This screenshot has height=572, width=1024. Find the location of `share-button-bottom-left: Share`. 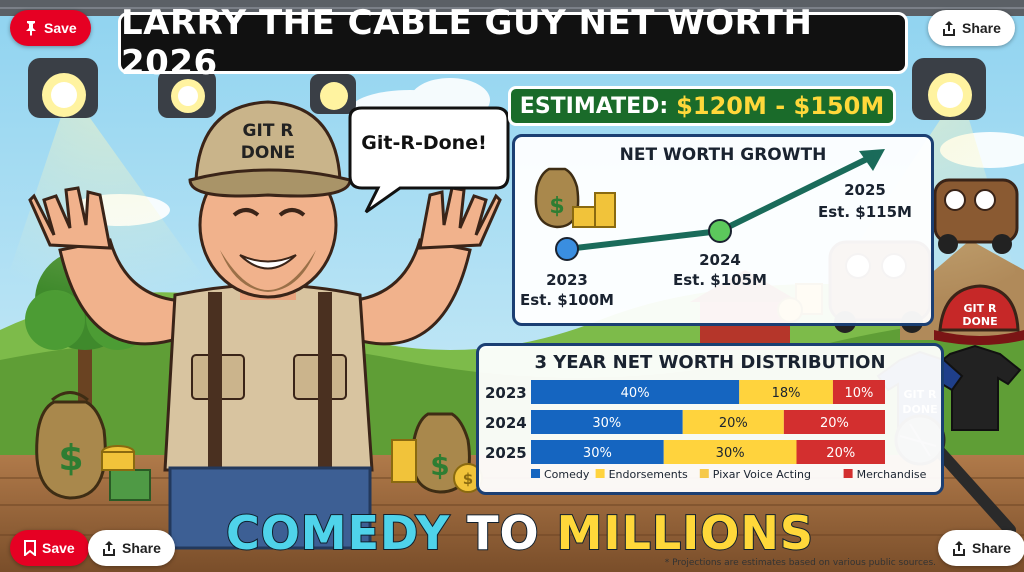

share-button-bottom-left: Share is located at coordinates (131, 548).